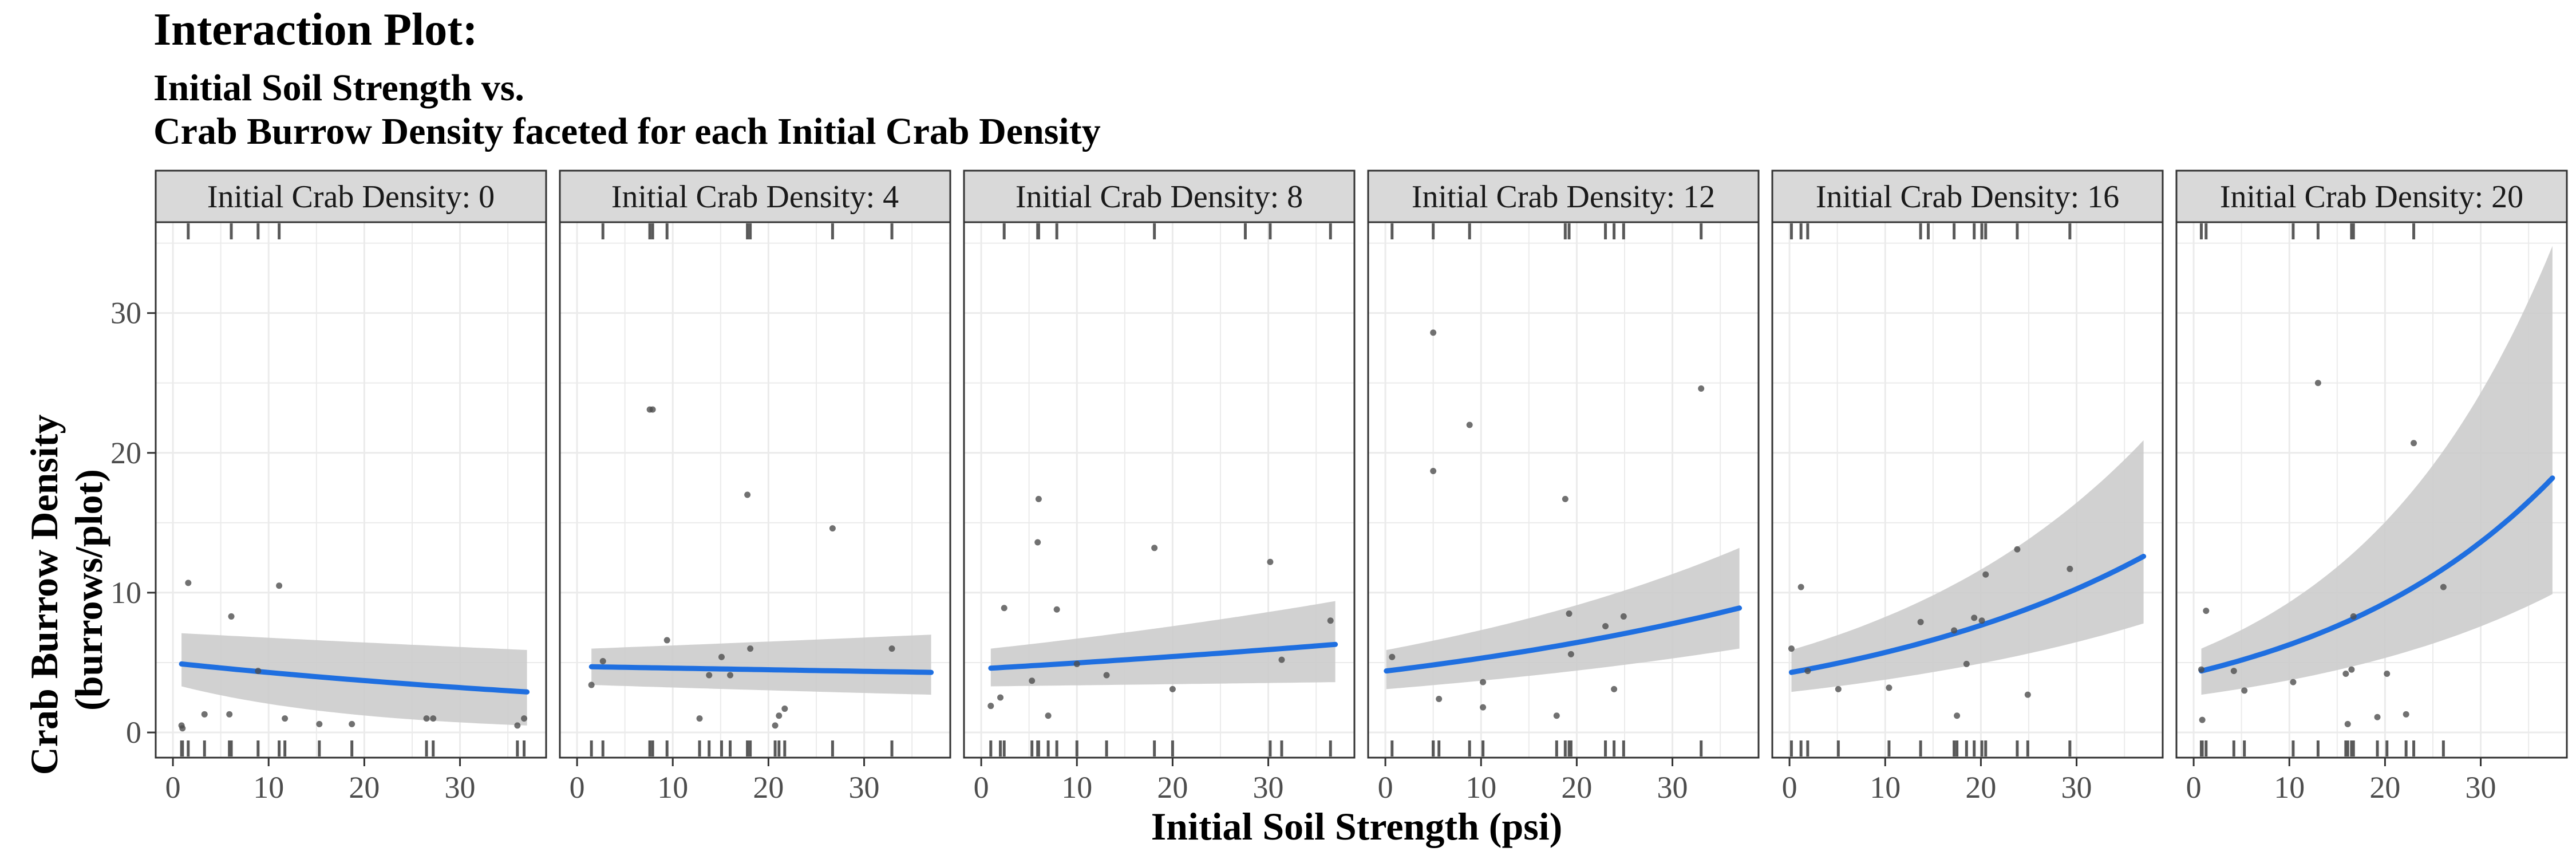  Describe the element at coordinates (1563, 197) in the screenshot. I see `facet-strip-label: Initial Crab Density: 12` at that location.